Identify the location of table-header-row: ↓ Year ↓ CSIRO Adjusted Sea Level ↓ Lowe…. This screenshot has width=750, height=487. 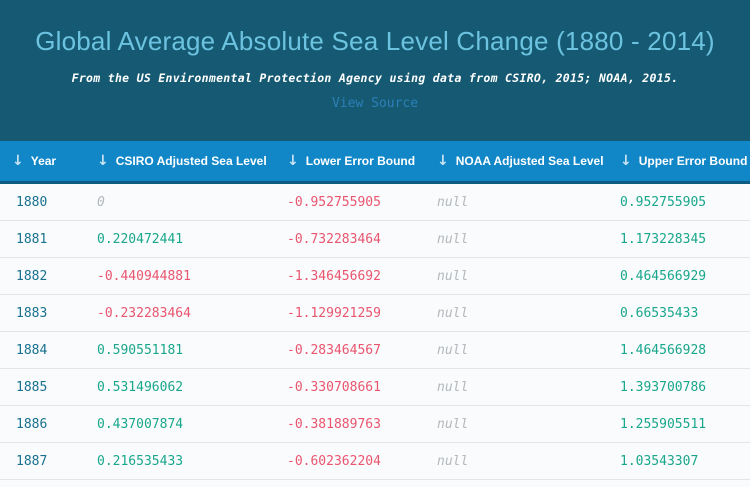
(375, 162).